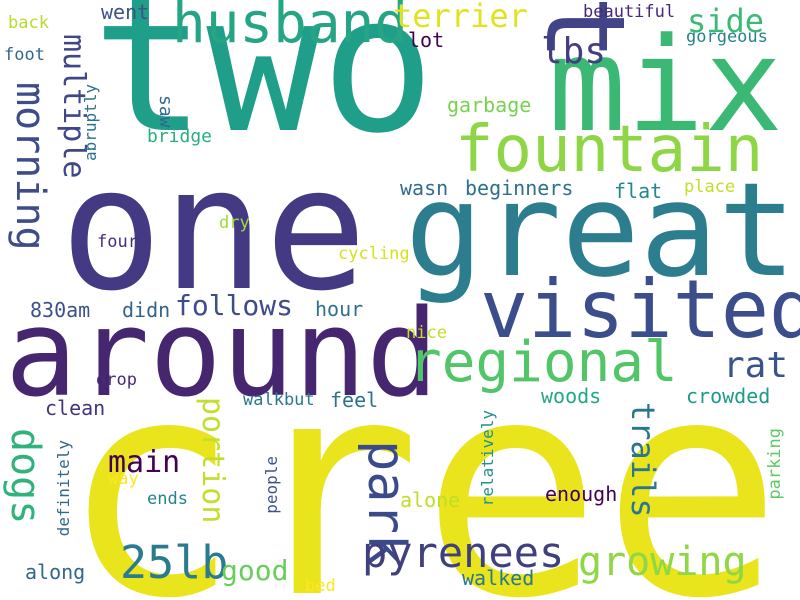 This screenshot has width=800, height=600. Describe the element at coordinates (487, 458) in the screenshot. I see `word-relatively: relatively` at that location.